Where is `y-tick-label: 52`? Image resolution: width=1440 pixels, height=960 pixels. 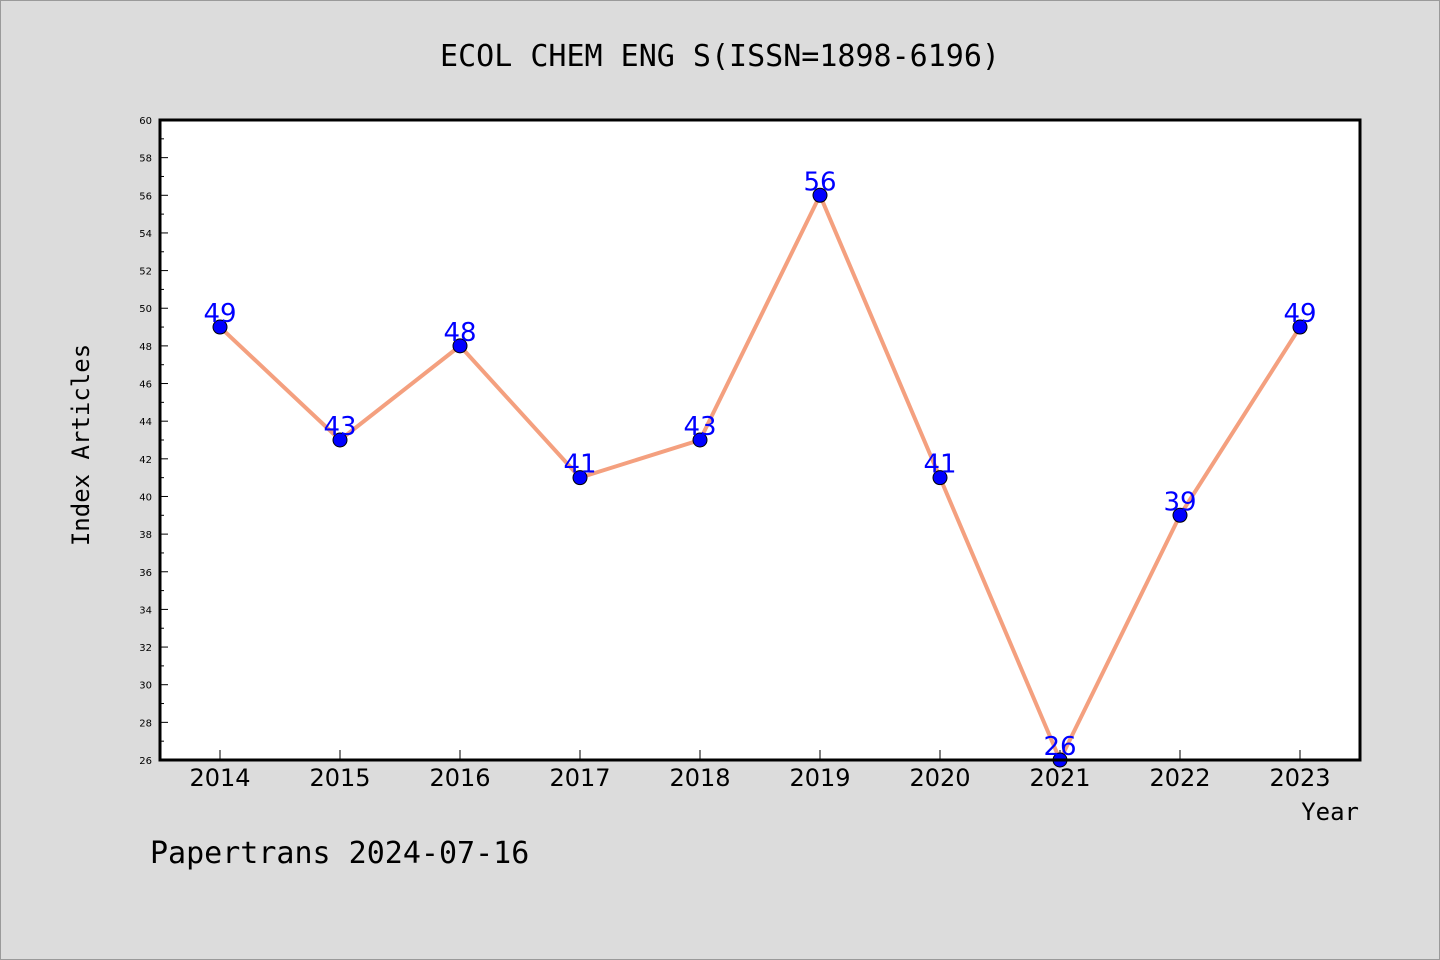 y-tick-label: 52 is located at coordinates (145, 272).